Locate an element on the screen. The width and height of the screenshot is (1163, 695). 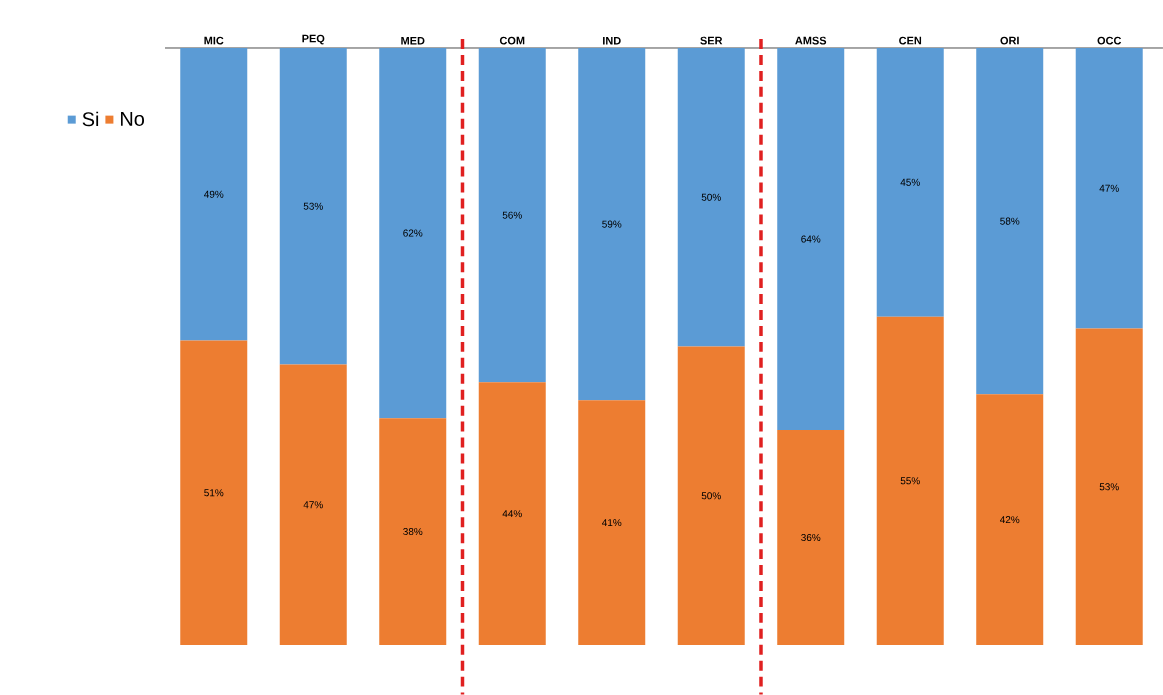
data-label: 62% is located at coordinates (413, 233).